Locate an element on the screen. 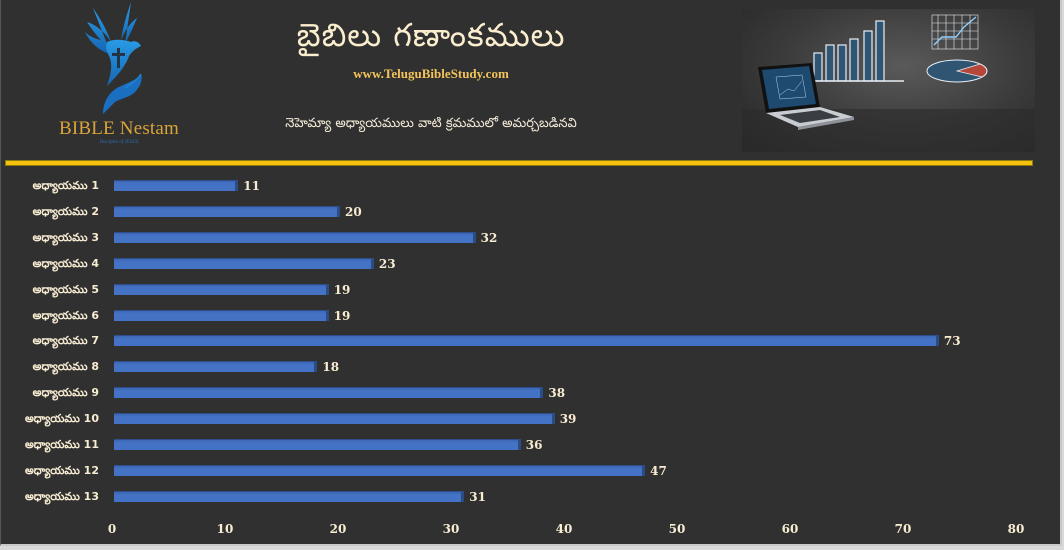  data-label: 23 is located at coordinates (387, 263).